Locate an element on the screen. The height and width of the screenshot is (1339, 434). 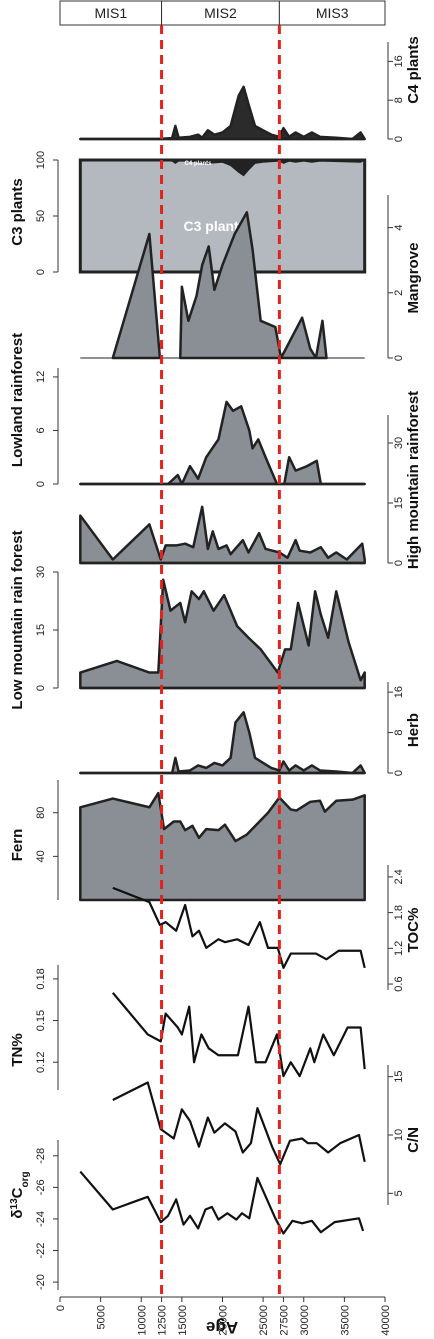
y-tick-label: 2.4 is located at coordinates (399, 876).